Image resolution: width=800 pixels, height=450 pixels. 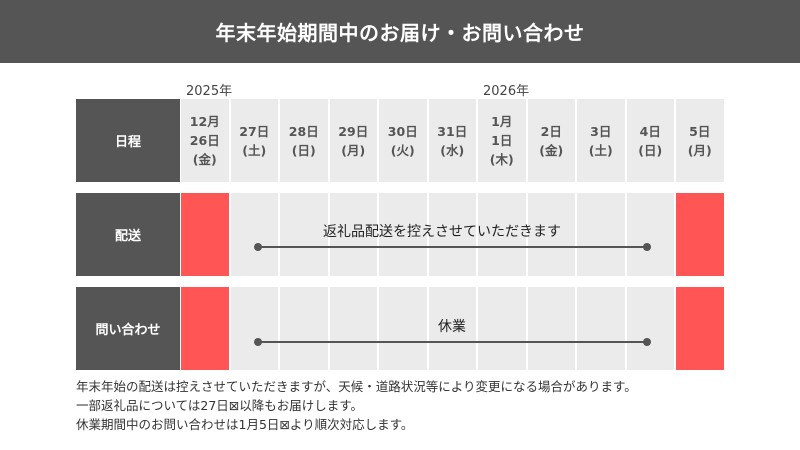 What do you see at coordinates (128, 328) in the screenshot?
I see `inquiry-label: 問い合わせ` at bounding box center [128, 328].